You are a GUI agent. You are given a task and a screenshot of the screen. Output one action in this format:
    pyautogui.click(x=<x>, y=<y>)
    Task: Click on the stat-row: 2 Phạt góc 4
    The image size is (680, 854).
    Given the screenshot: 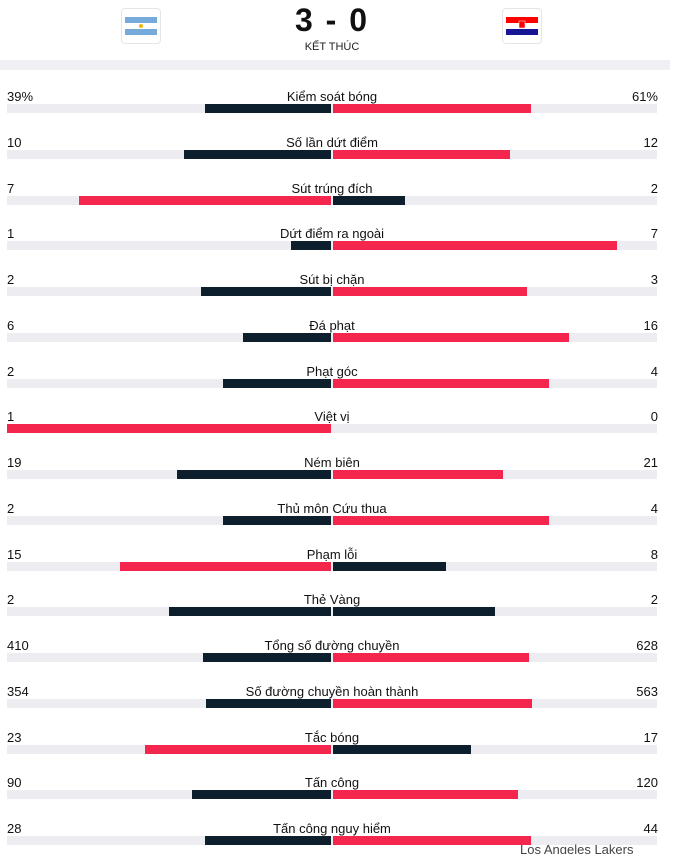 What is the action you would take?
    pyautogui.click(x=332, y=379)
    